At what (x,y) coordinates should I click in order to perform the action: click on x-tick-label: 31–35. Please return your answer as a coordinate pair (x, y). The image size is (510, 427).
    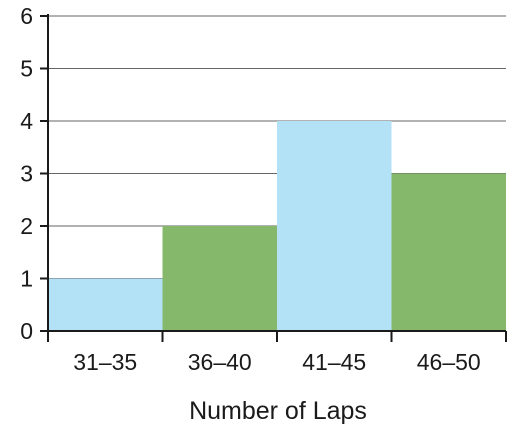
    Looking at the image, I should click on (105, 362).